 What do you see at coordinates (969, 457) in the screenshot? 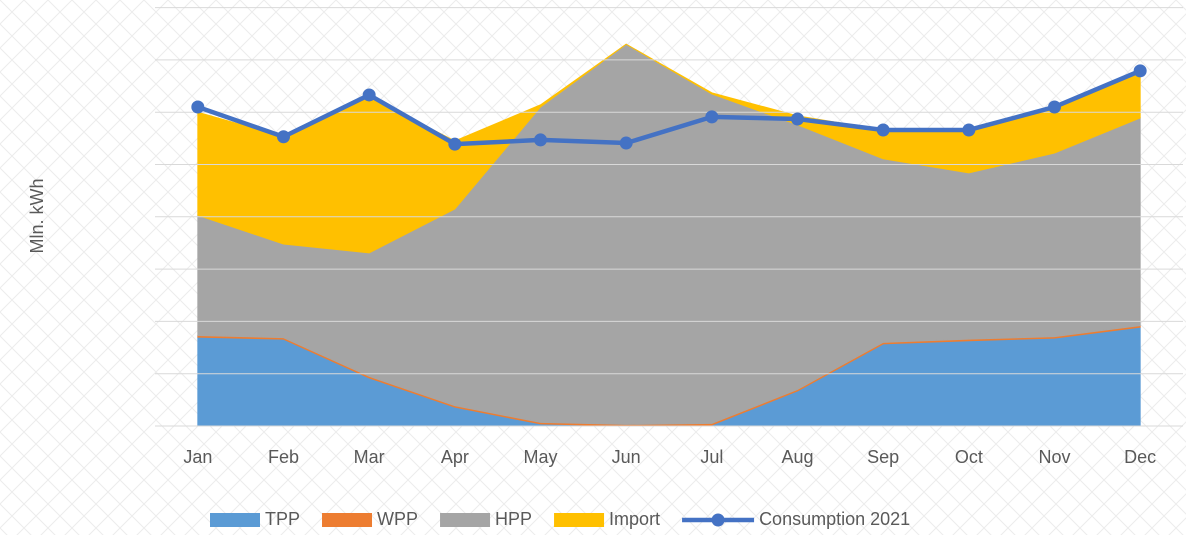
I see `x-tick-label: Oct` at bounding box center [969, 457].